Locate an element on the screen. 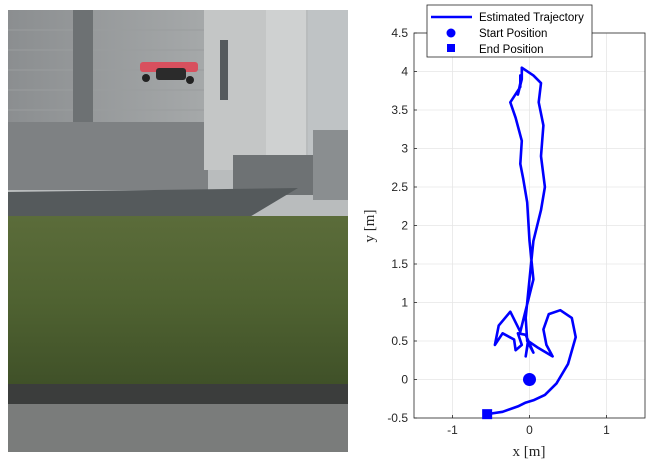 The width and height of the screenshot is (647, 470). y-axis-label: y [m] is located at coordinates (370, 226).